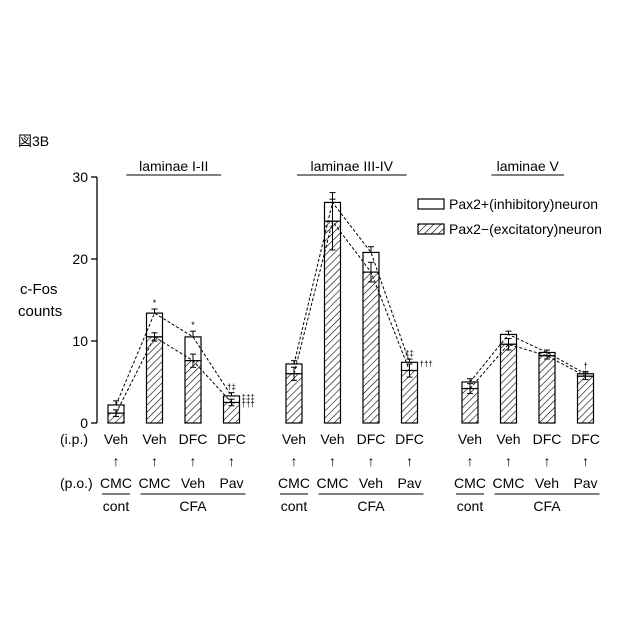  What do you see at coordinates (525, 229) in the screenshot?
I see `legend-label-excitatory: Pax2−(excitatory)neuron` at bounding box center [525, 229].